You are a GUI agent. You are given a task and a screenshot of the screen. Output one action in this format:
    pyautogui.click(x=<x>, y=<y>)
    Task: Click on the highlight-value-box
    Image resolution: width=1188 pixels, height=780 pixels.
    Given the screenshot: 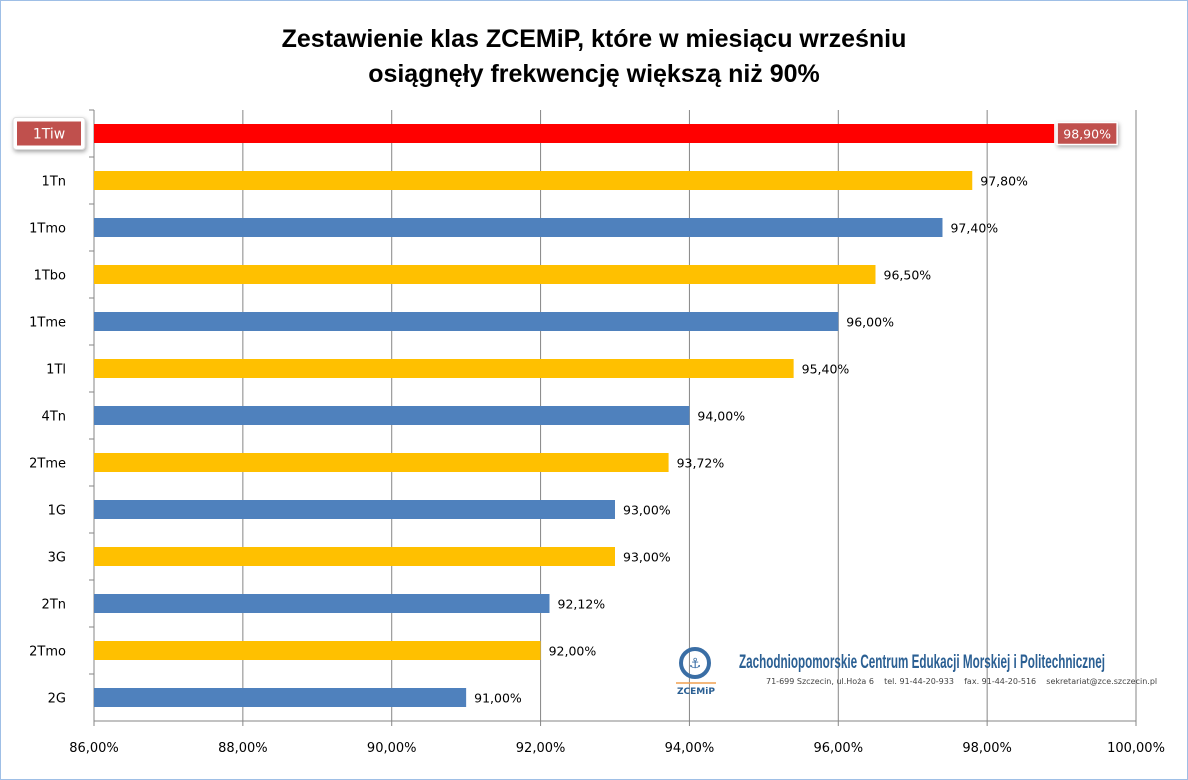 What is the action you would take?
    pyautogui.click(x=1087, y=133)
    